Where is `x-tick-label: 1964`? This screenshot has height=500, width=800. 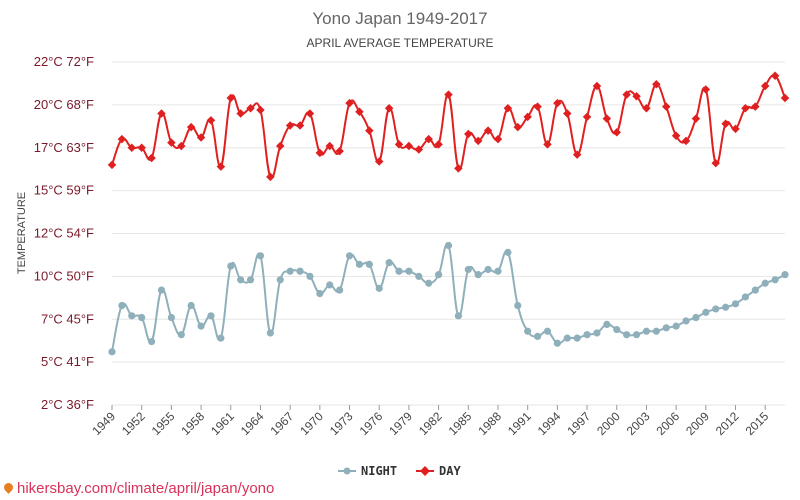 x-tick-label: 1964 is located at coordinates (252, 423).